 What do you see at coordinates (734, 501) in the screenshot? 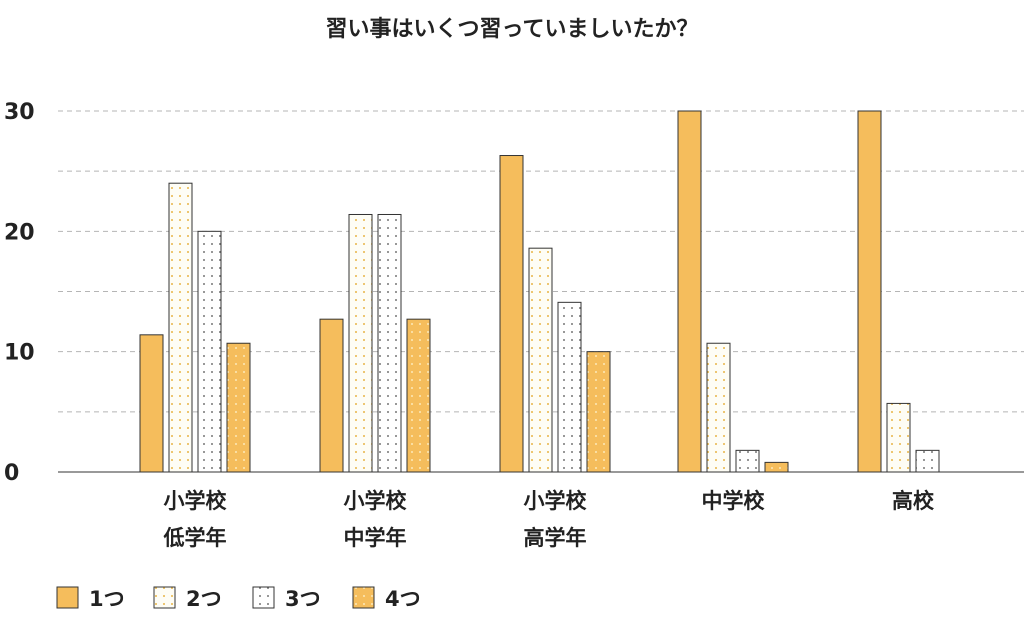
I see `x-category-label: 中学校` at bounding box center [734, 501].